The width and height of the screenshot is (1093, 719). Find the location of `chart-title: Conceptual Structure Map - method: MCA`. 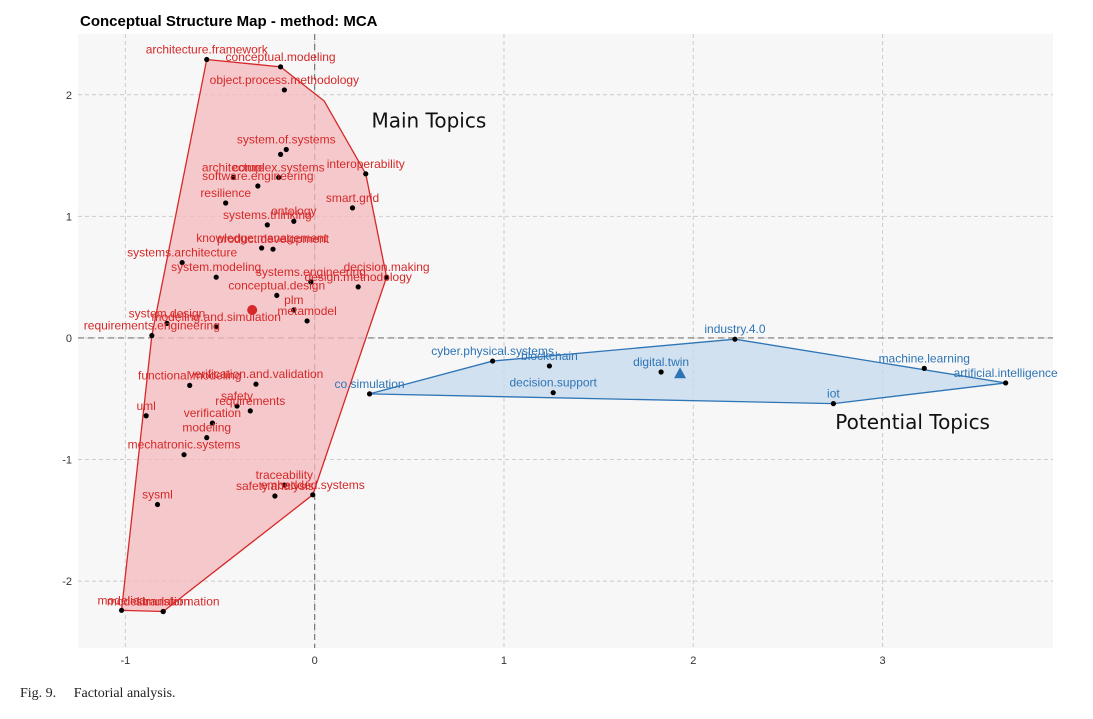

chart-title: Conceptual Structure Map - method: MCA is located at coordinates (229, 21).